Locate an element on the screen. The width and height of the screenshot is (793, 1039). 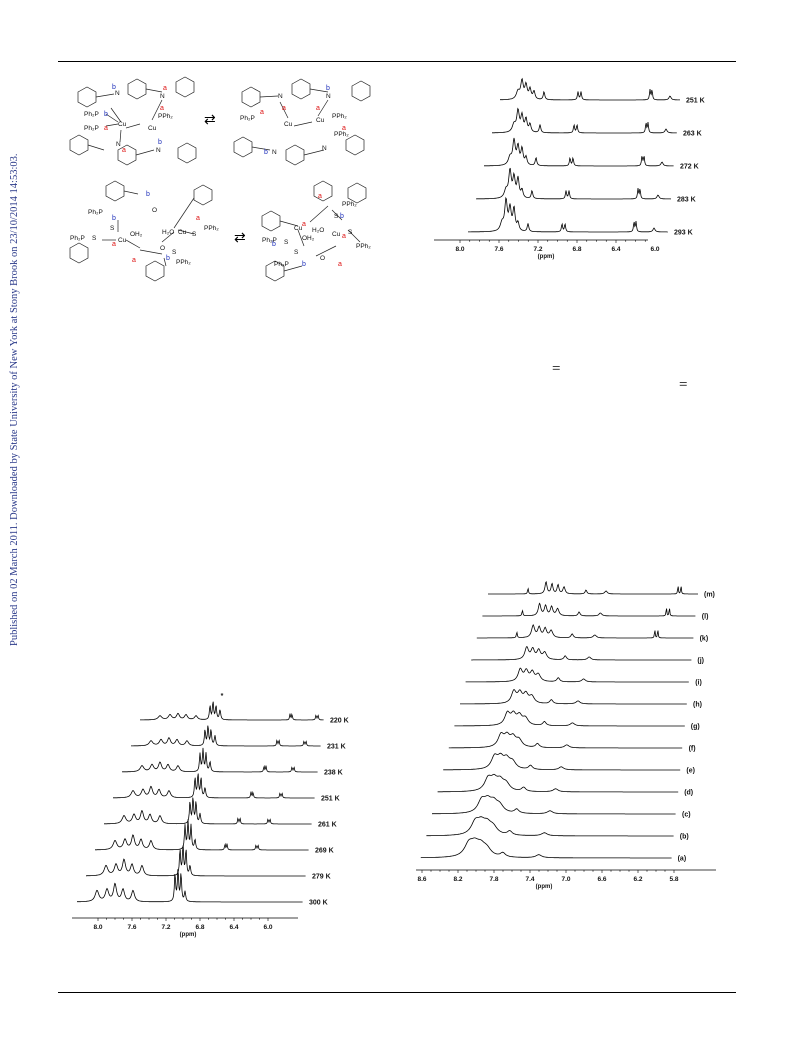
trace-label: (d) is located at coordinates (688, 793).